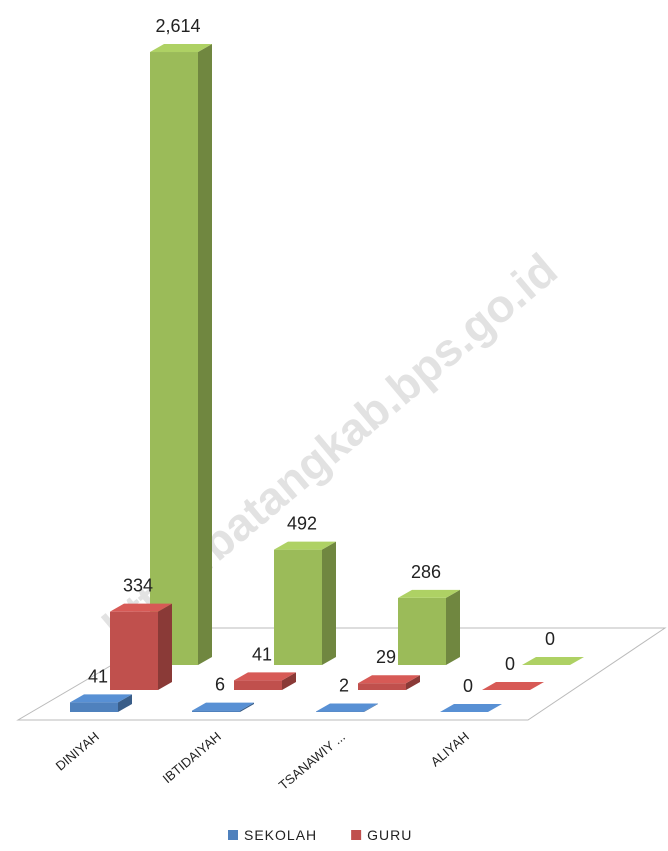 This screenshot has height=851, width=668. What do you see at coordinates (386, 657) in the screenshot?
I see `data-label: 29` at bounding box center [386, 657].